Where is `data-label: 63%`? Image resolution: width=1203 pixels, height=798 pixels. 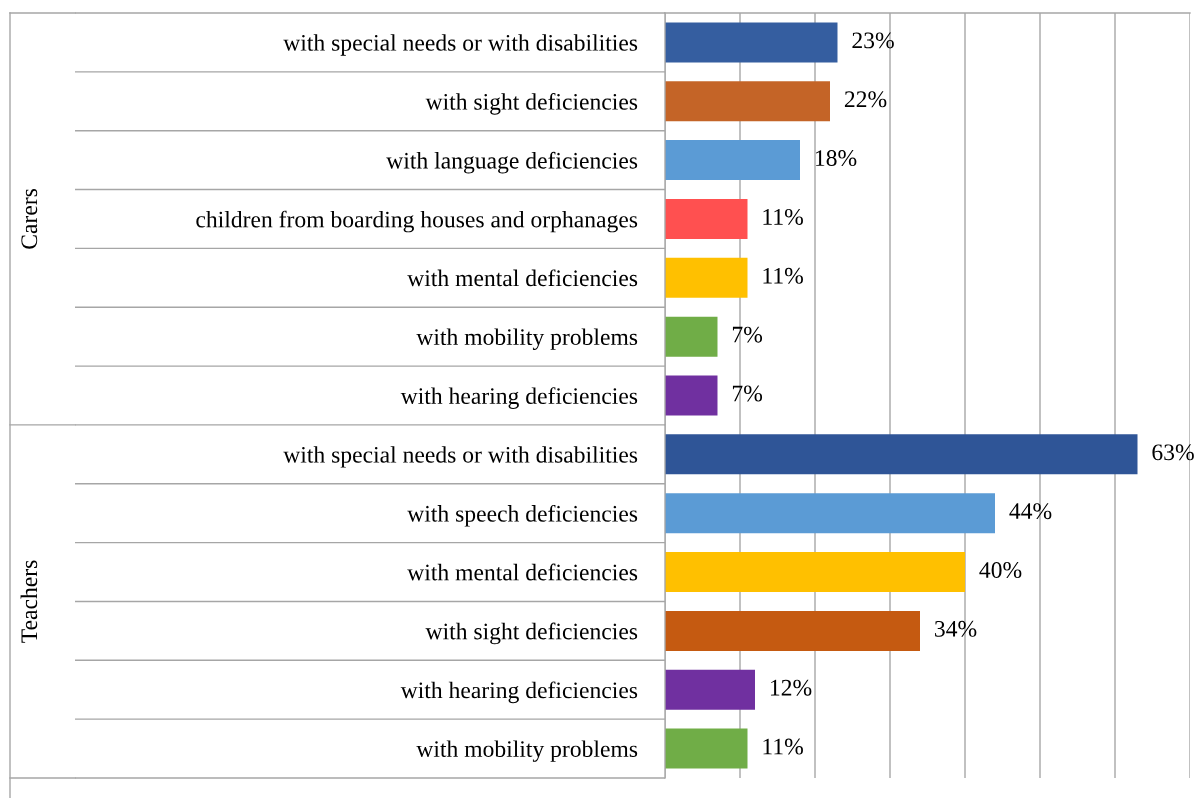 data-label: 63% is located at coordinates (1173, 452).